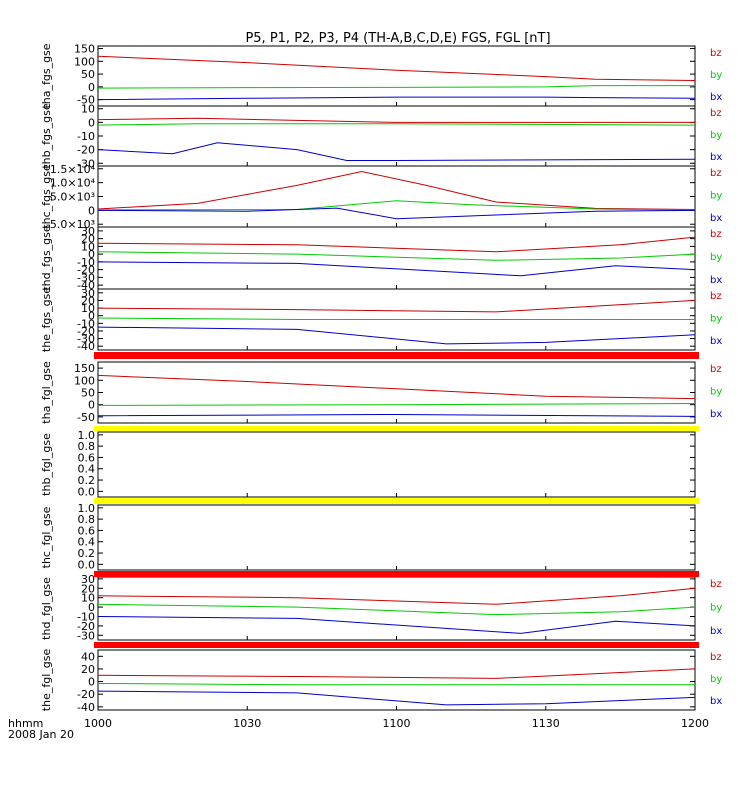 The height and width of the screenshot is (805, 750). Describe the element at coordinates (70, 224) in the screenshot. I see `y-tick-label: -5.0×10³` at that location.